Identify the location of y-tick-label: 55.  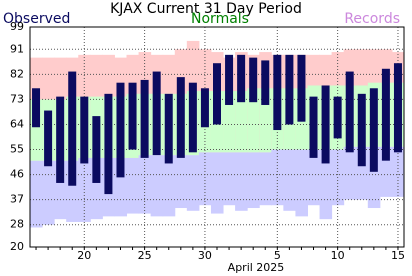
(17, 149).